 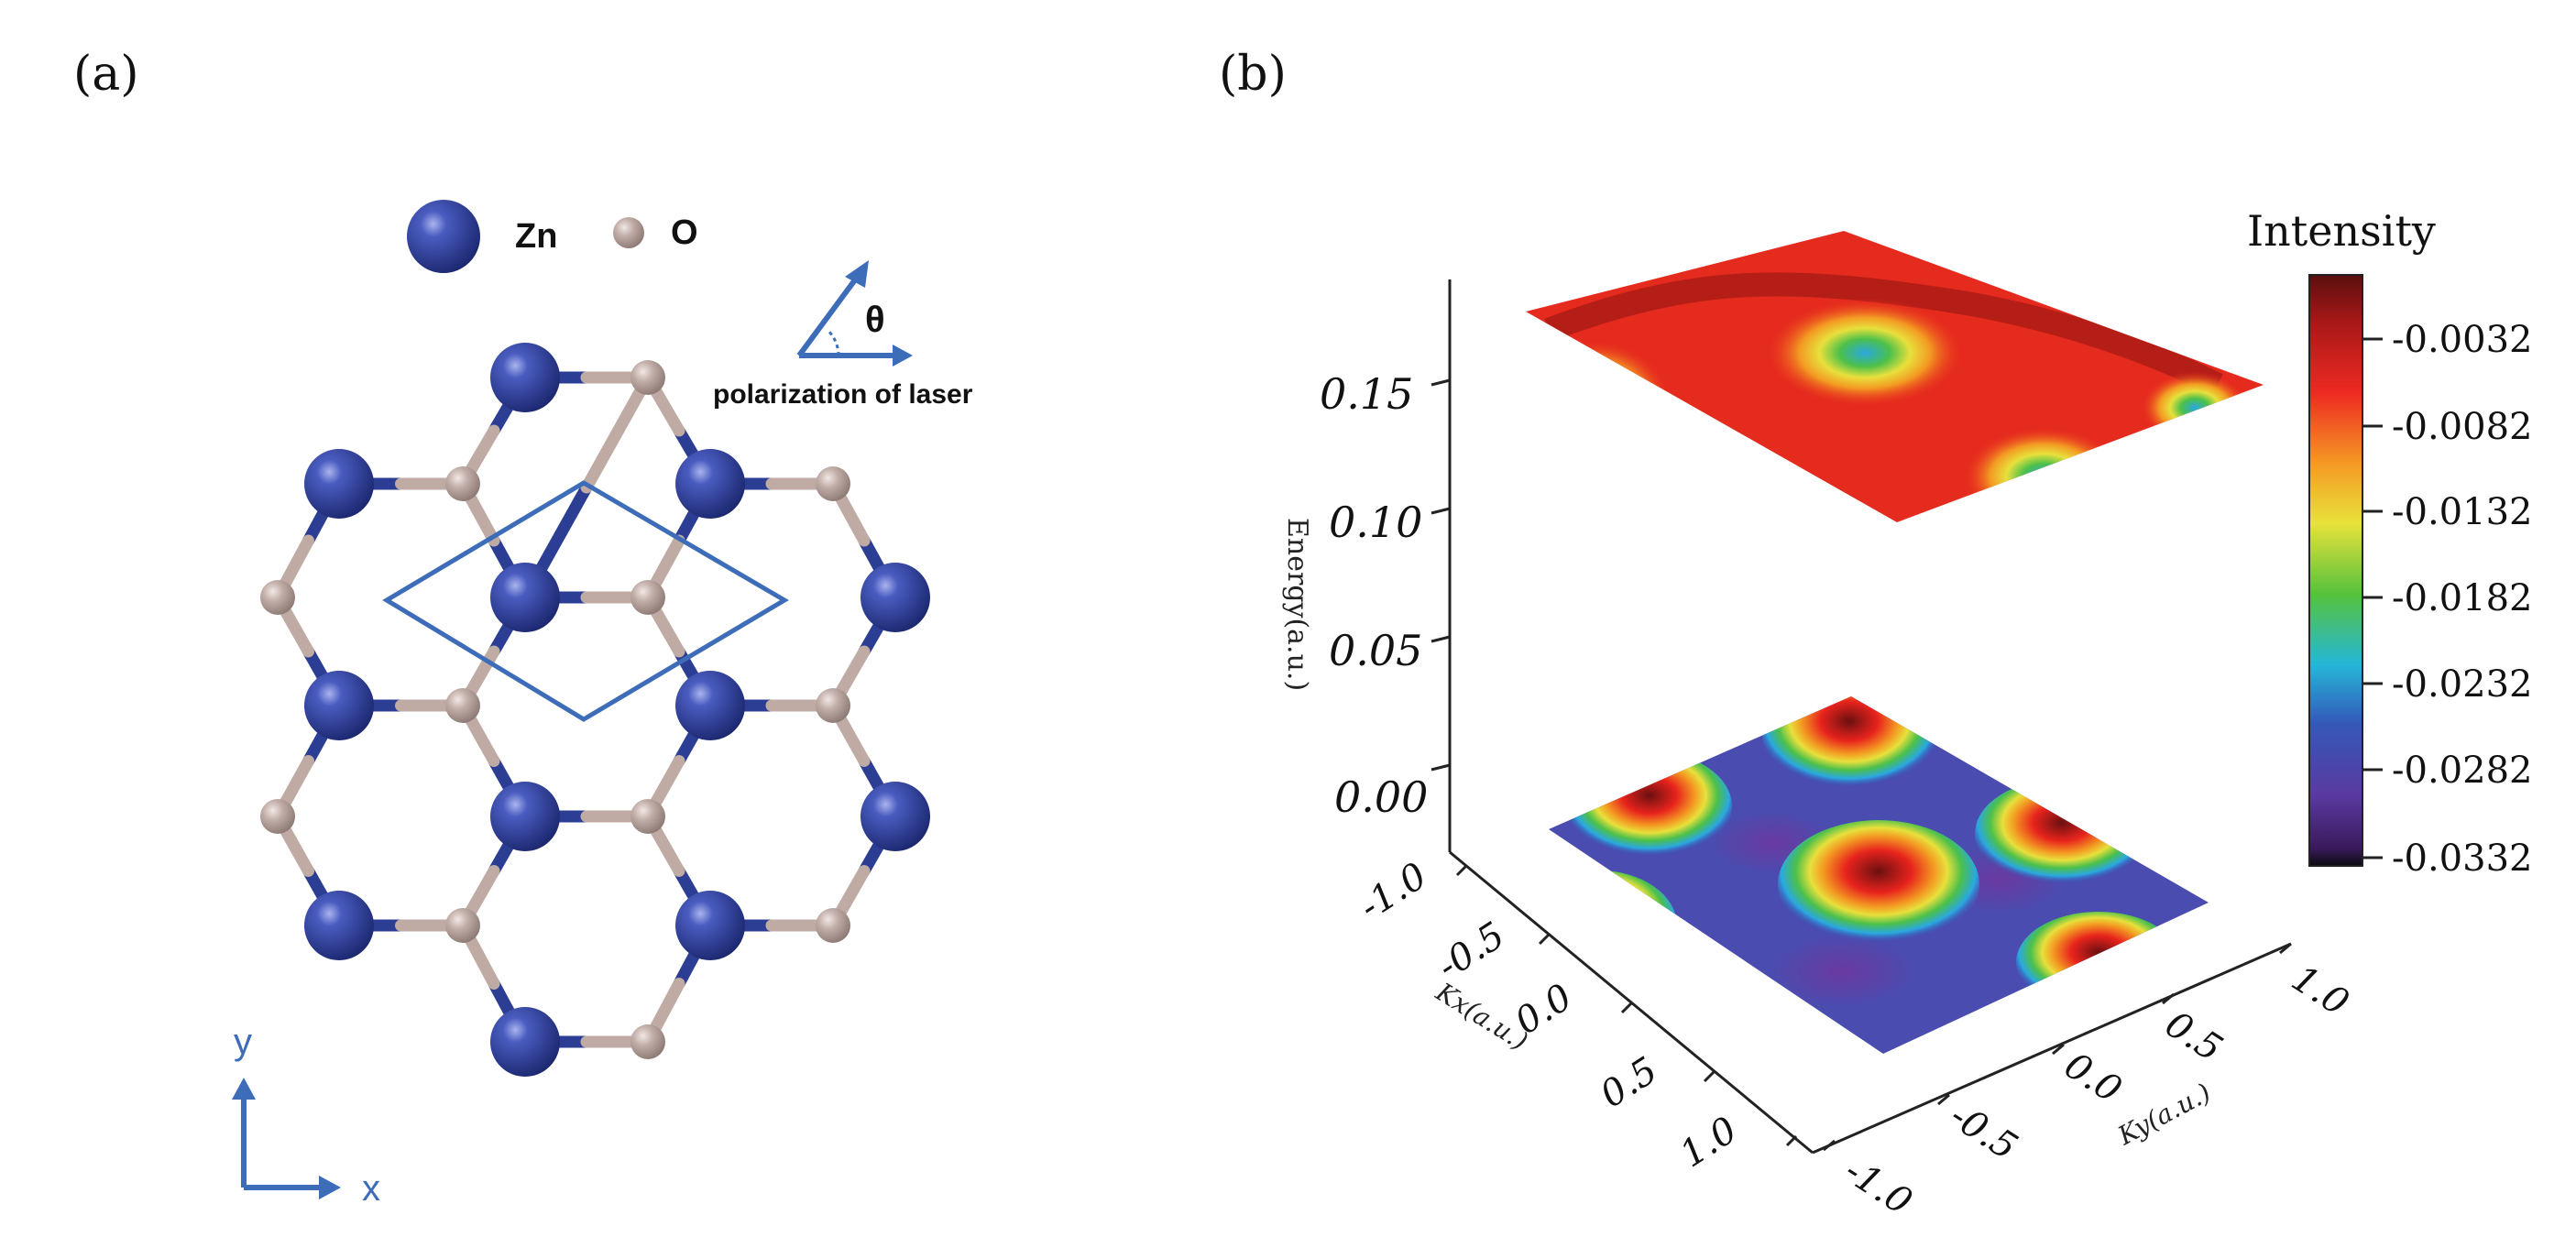 I want to click on x-reference-arrowhead-icon, so click(x=903, y=356).